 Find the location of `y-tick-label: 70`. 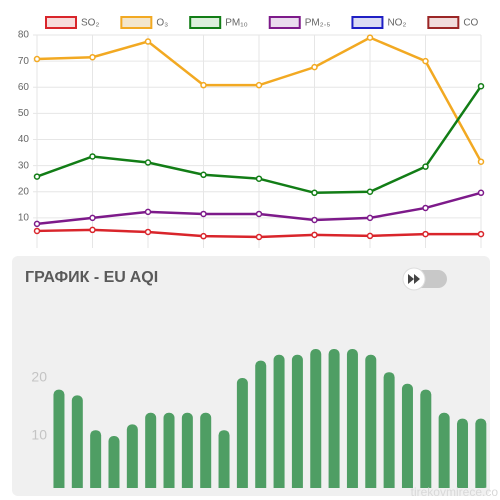

y-tick-label: 70 is located at coordinates (24, 61).